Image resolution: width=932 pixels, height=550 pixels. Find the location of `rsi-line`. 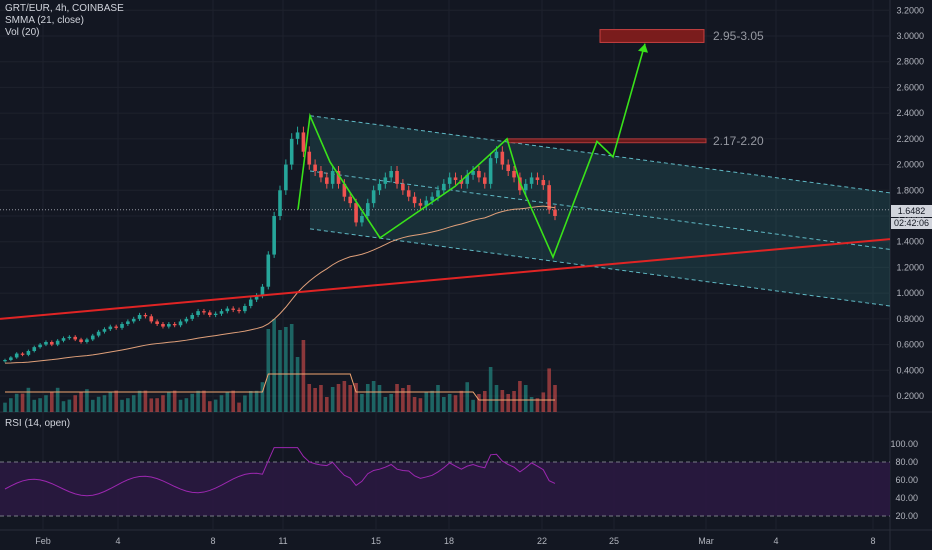

rsi-line is located at coordinates (280, 472).